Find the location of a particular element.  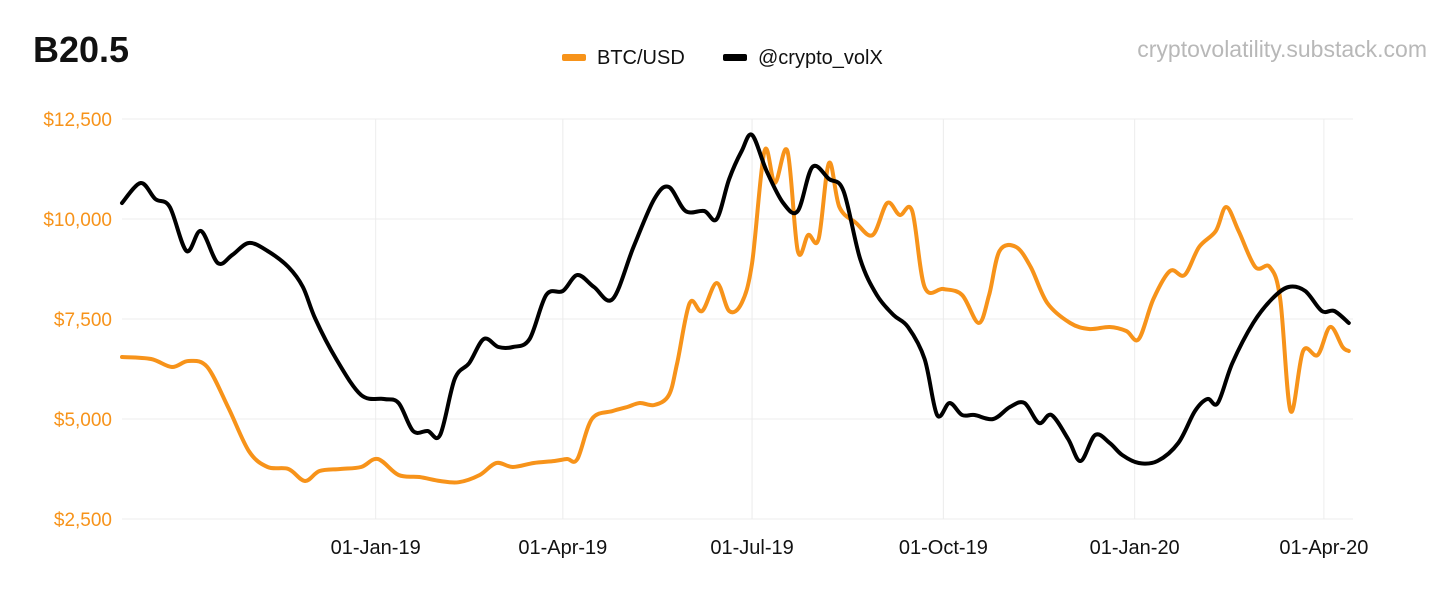

x-tick-label: 01-Jan-20 is located at coordinates (1135, 548).